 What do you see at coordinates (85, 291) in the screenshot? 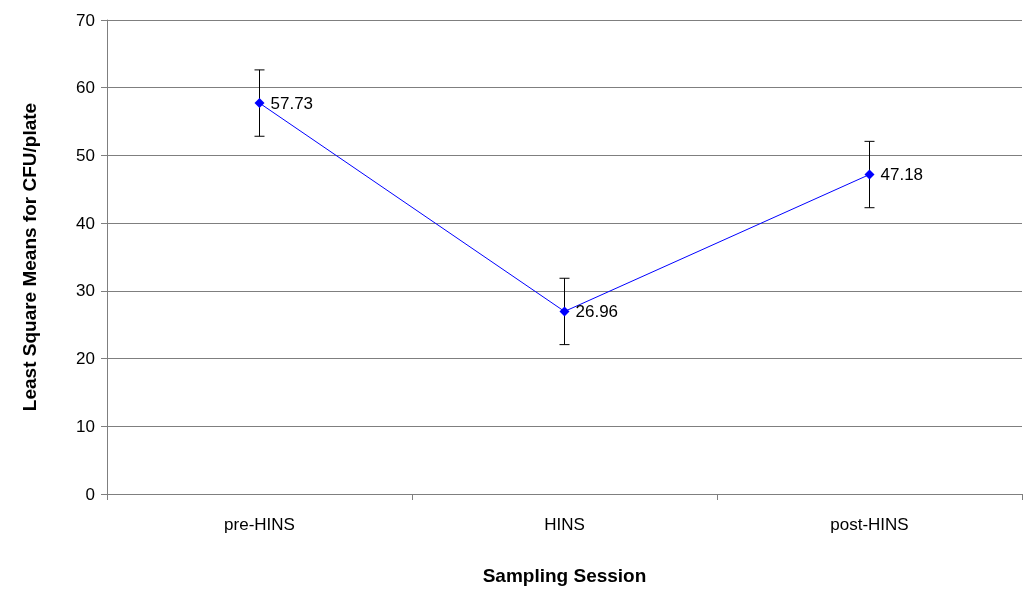
I see `y-tick-label: 30` at bounding box center [85, 291].